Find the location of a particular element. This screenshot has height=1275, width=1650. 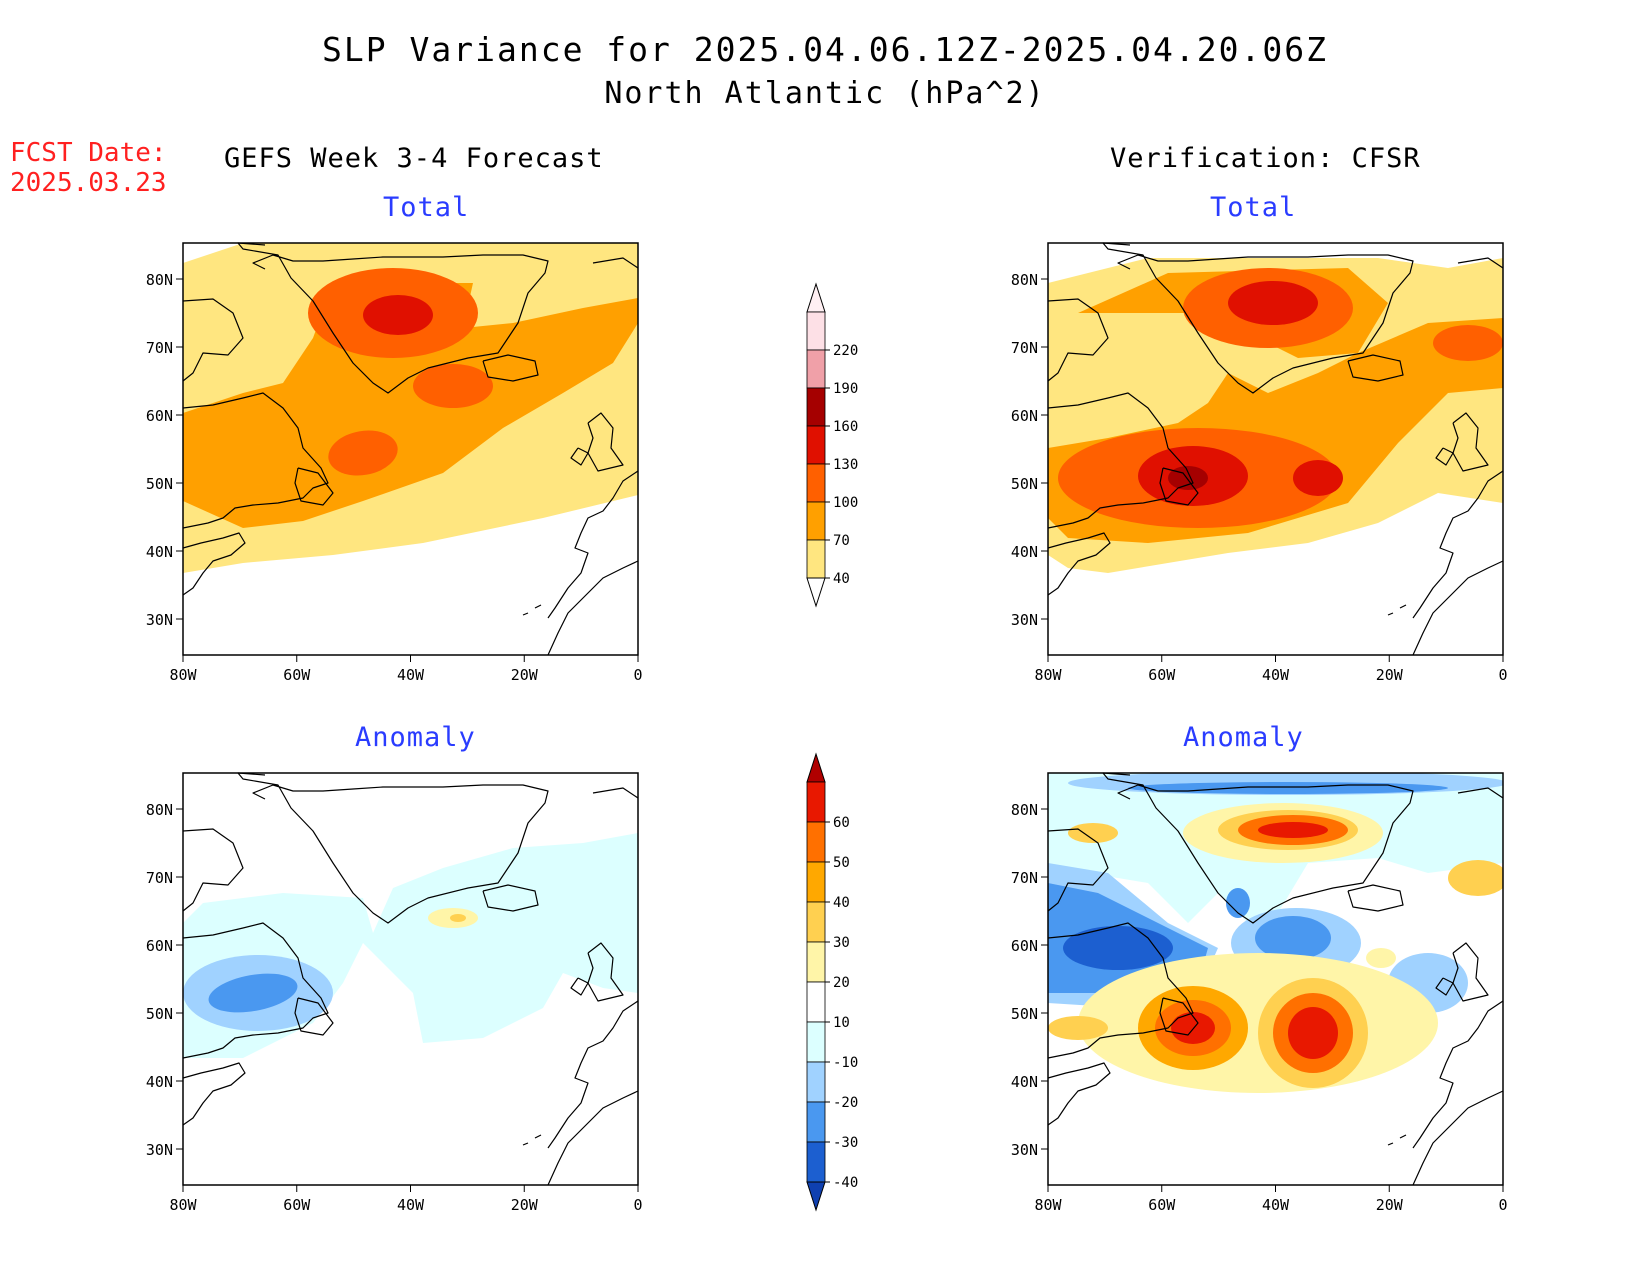

anomaly-colorbar-label: 40 is located at coordinates (841, 903).